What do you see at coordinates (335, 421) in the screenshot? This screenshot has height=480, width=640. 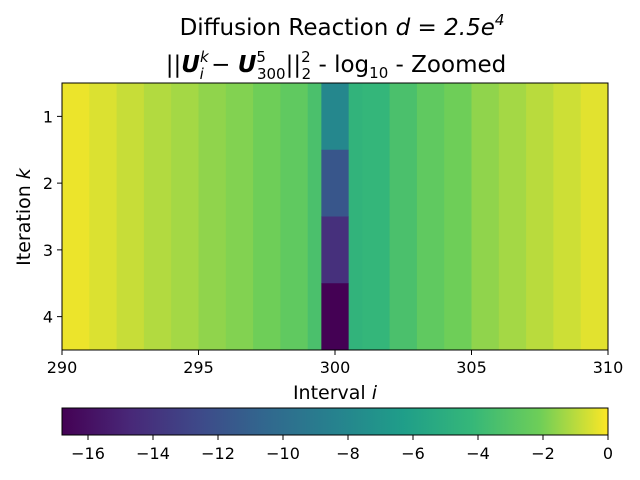 I see `colorbar` at bounding box center [335, 421].